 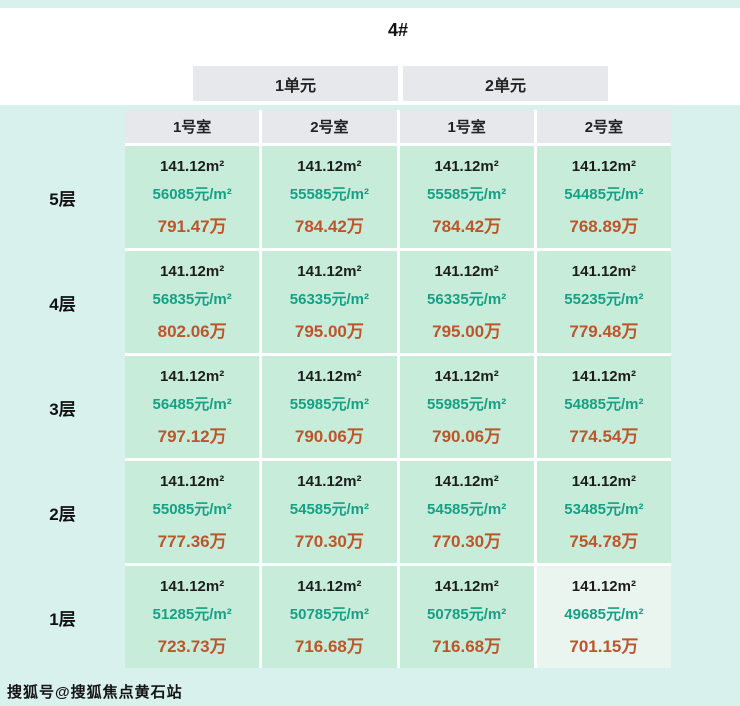 I want to click on total-price-text: 754.78万, so click(x=604, y=541).